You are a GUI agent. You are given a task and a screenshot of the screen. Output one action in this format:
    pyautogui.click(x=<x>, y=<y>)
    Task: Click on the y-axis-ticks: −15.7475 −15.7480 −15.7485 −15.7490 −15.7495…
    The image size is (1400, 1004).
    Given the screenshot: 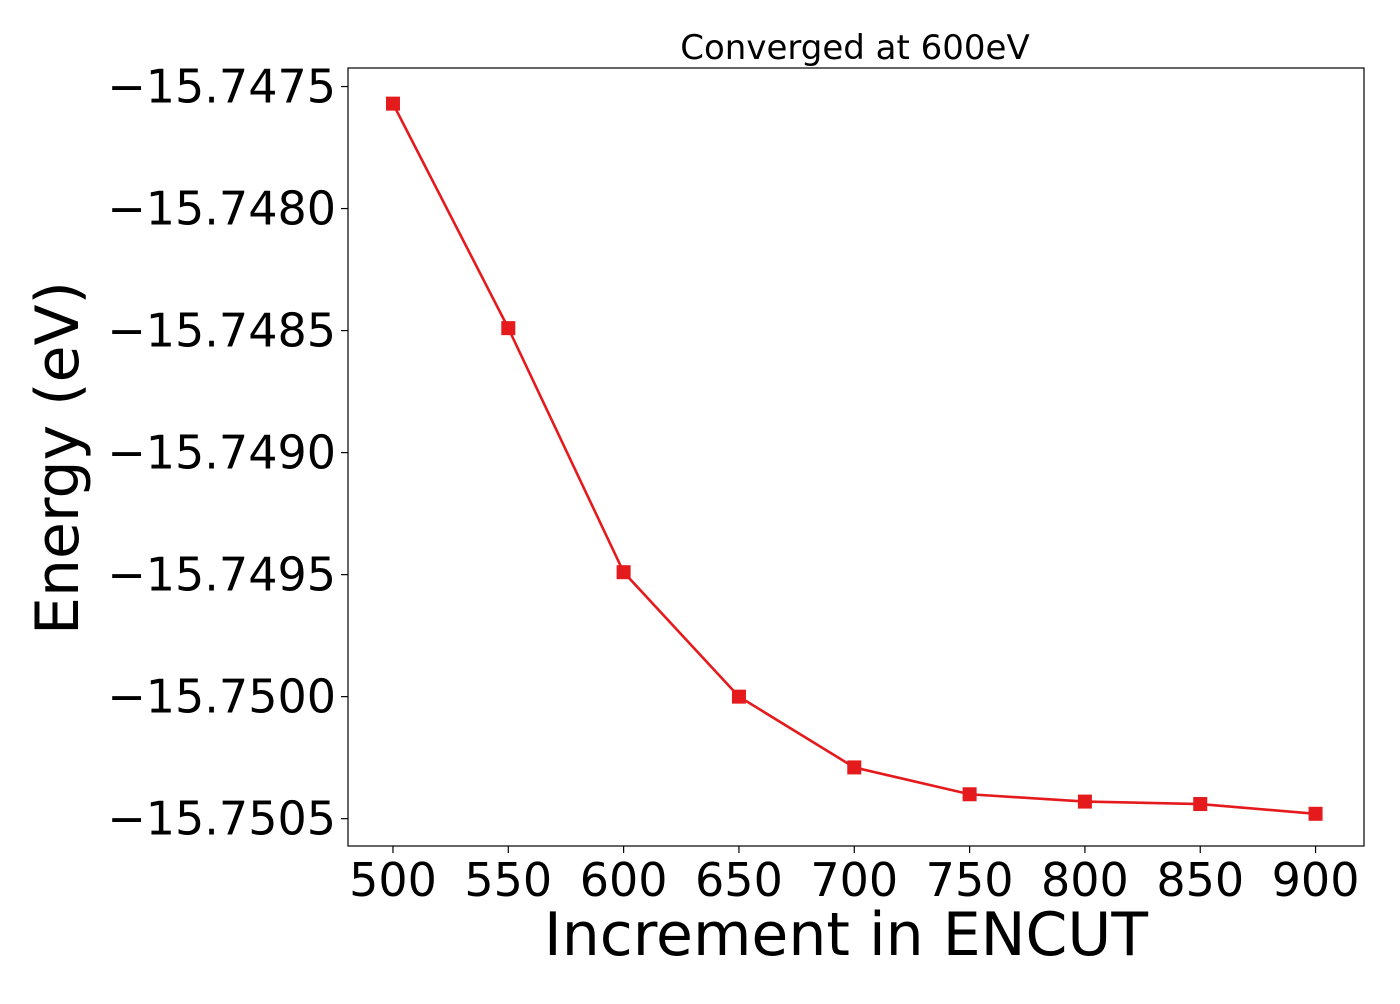 What is the action you would take?
    pyautogui.click(x=227, y=453)
    